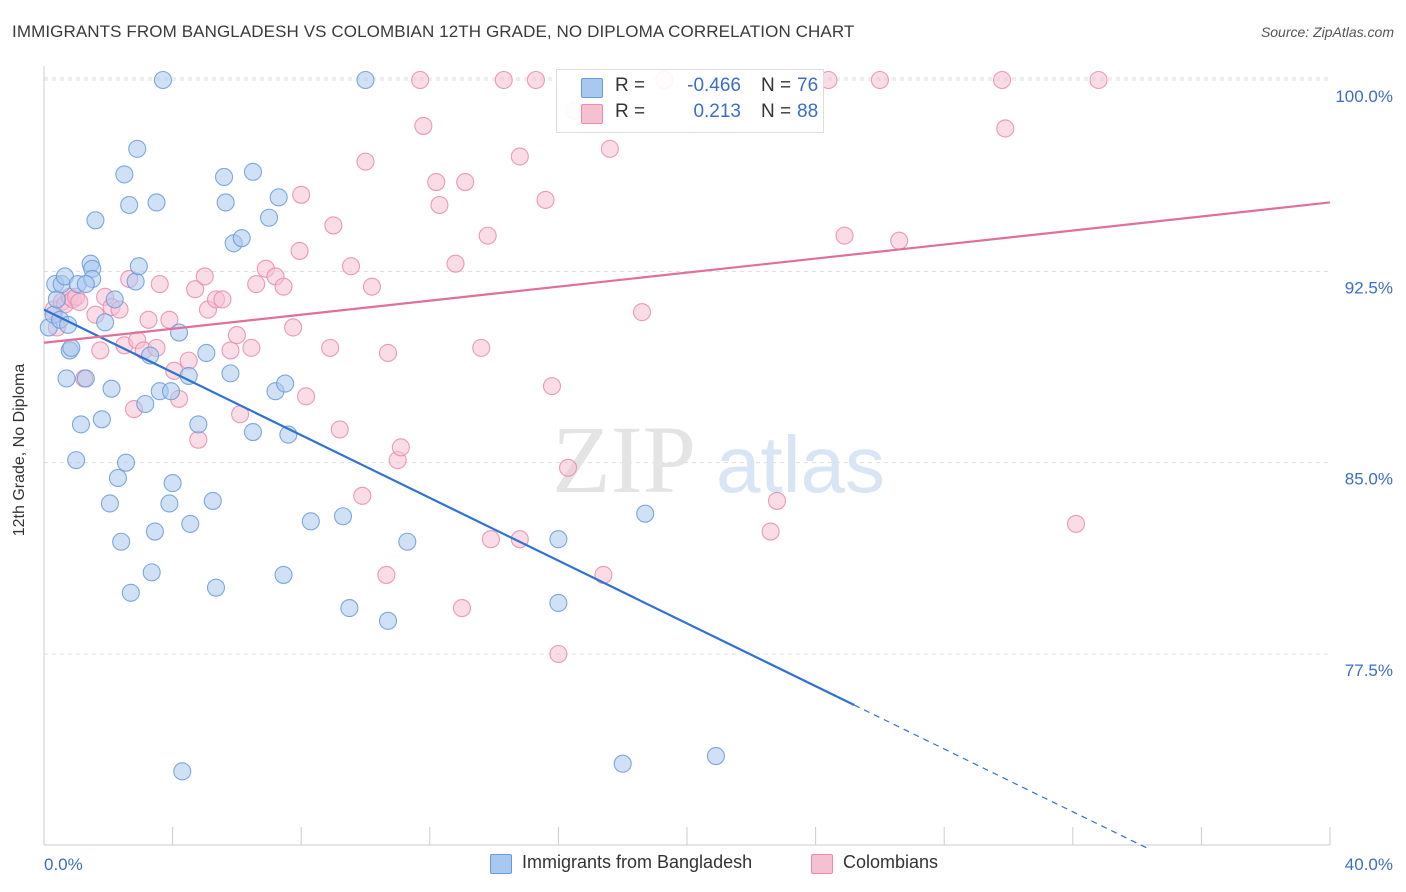  Describe the element at coordinates (687, 272) in the screenshot. I see `colombian-trend-line` at that location.